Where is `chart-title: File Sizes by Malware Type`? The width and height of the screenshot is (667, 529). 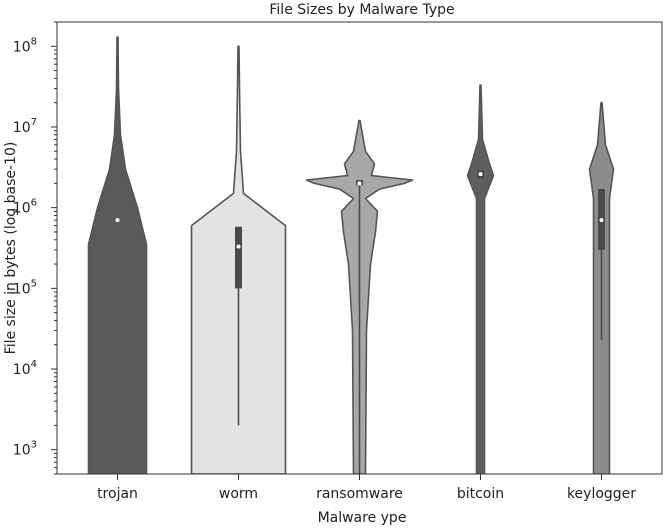 chart-title: File Sizes by Malware Type is located at coordinates (361, 10).